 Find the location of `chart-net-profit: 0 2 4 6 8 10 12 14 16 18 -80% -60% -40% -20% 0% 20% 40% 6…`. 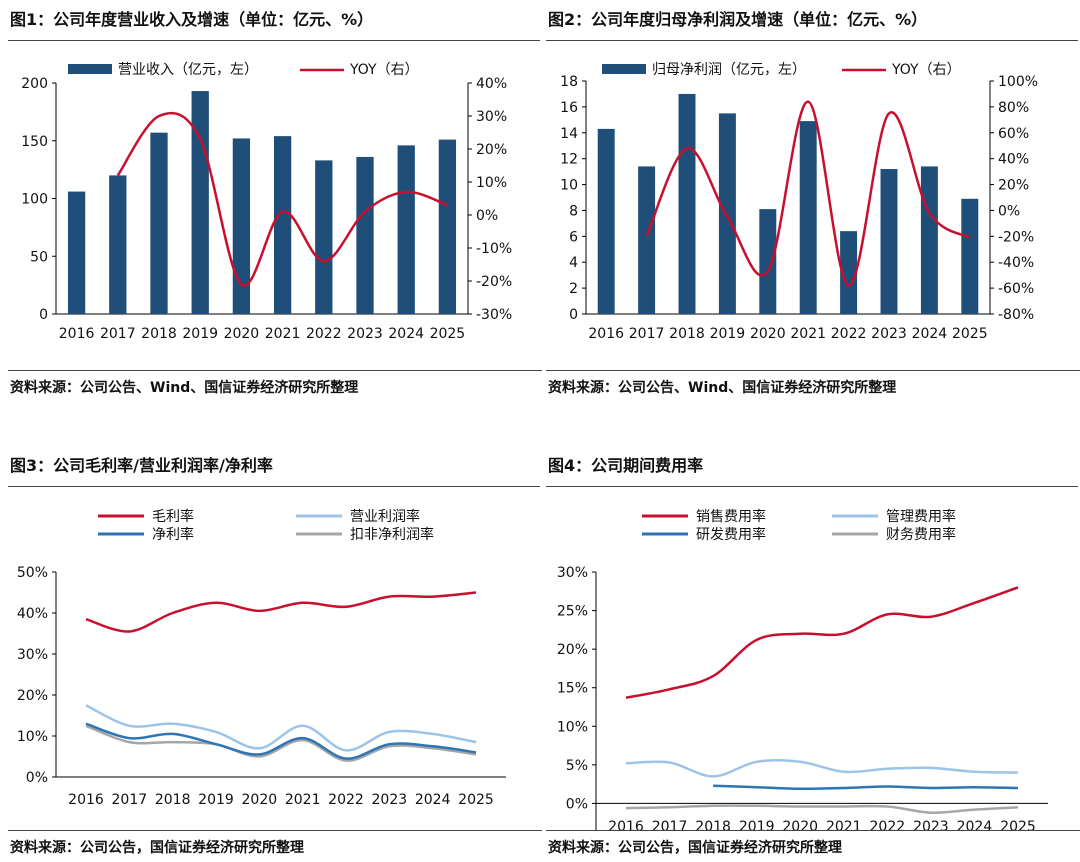

chart-net-profit: 0 2 4 6 8 10 12 14 16 18 -80% -60% -40% -20% 0% 20% 40% 6… is located at coordinates (799, 201).